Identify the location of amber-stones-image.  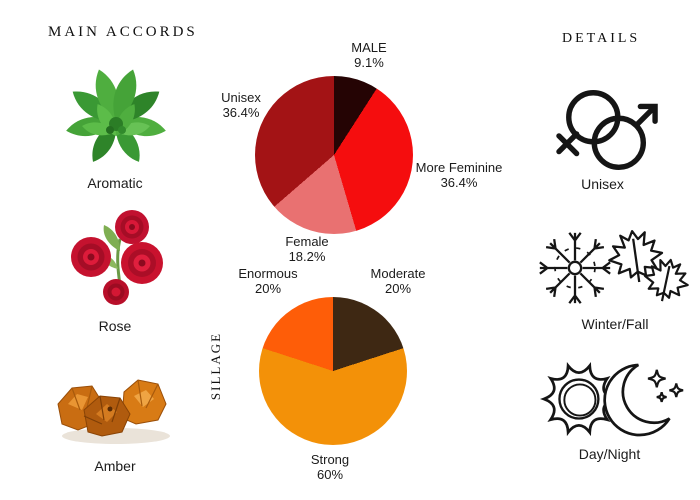
(117, 401).